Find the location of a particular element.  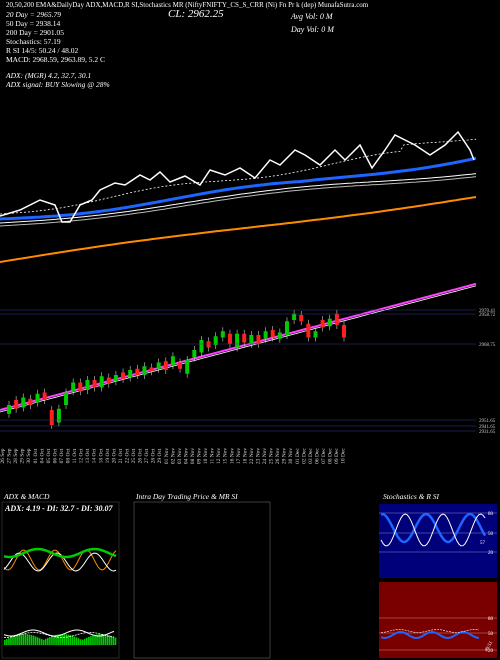

date-tick-label: 28 Sep is located at coordinates (16, 455).